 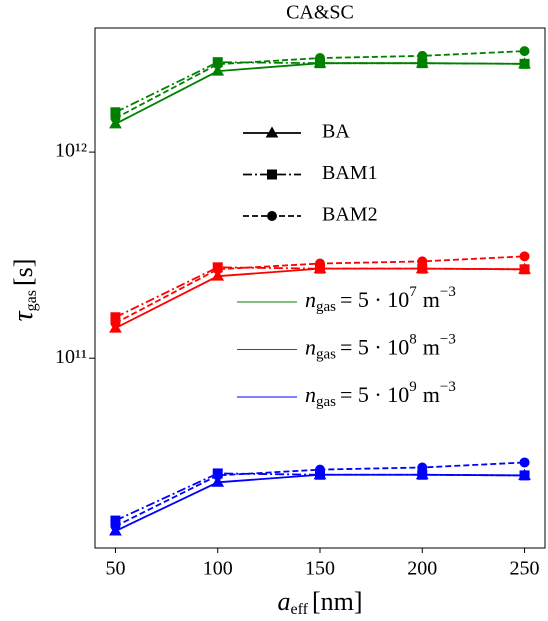 I want to click on y-tick-label: 10¹², so click(x=71, y=151).